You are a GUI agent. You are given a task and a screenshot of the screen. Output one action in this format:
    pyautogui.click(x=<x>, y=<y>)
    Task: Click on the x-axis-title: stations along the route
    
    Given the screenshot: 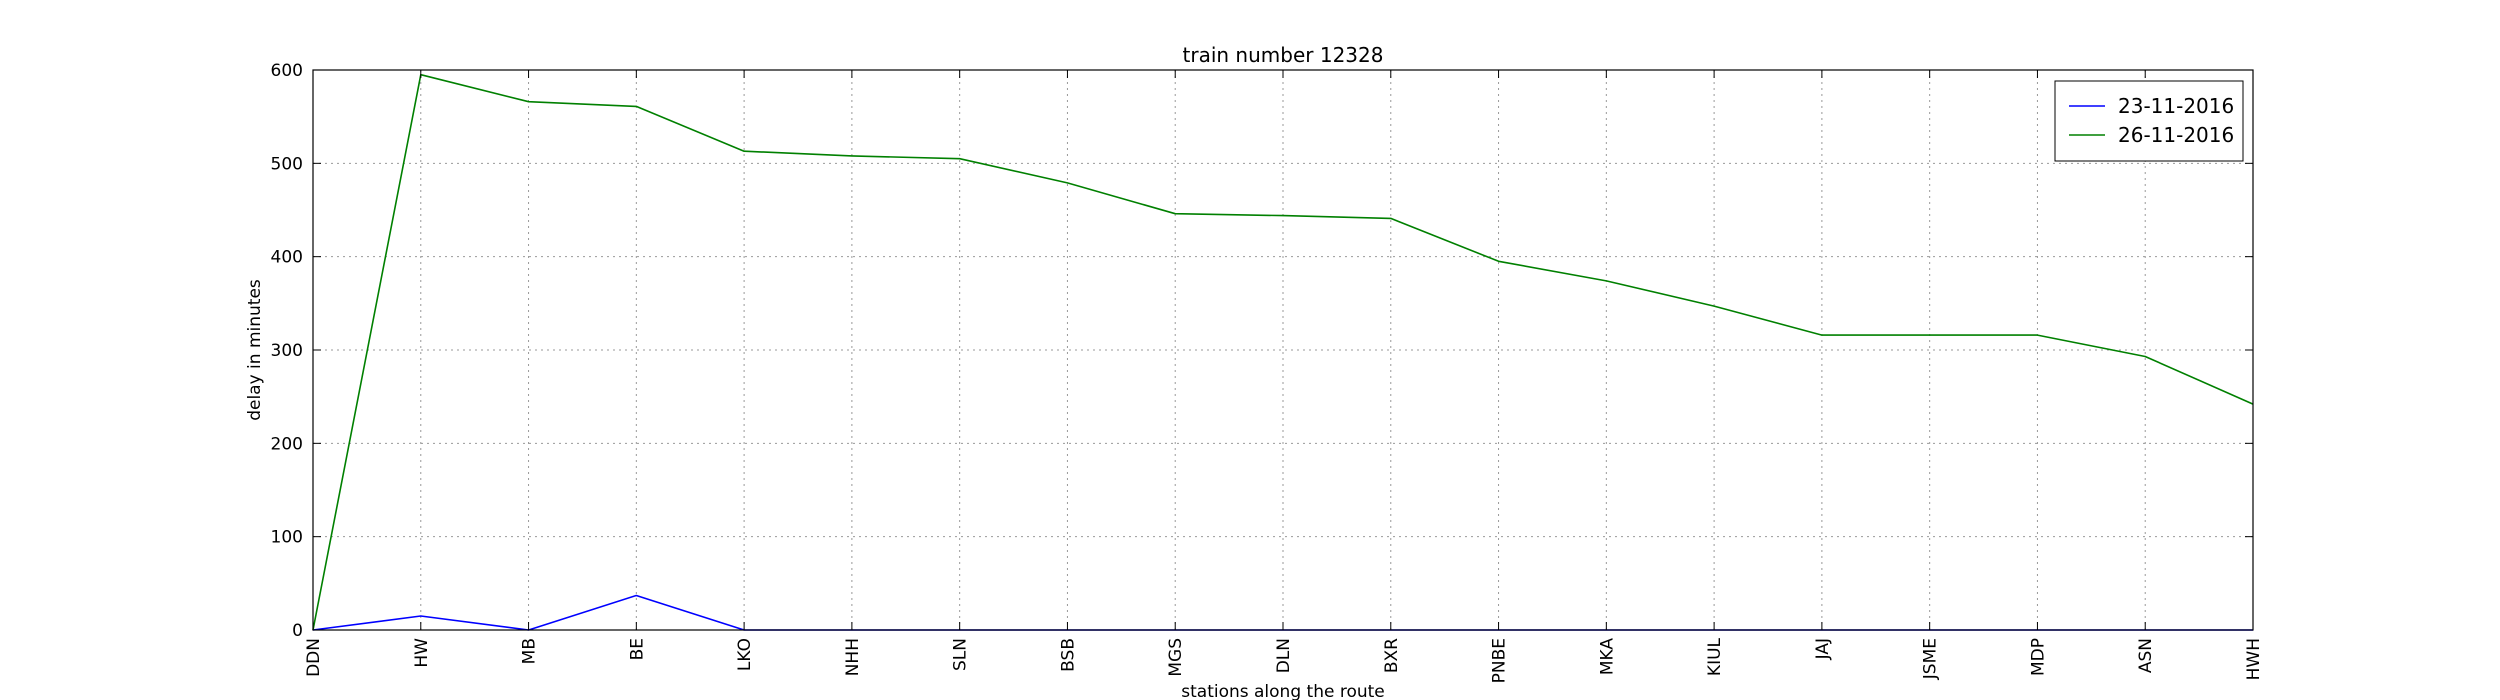 What is the action you would take?
    pyautogui.click(x=1283, y=691)
    